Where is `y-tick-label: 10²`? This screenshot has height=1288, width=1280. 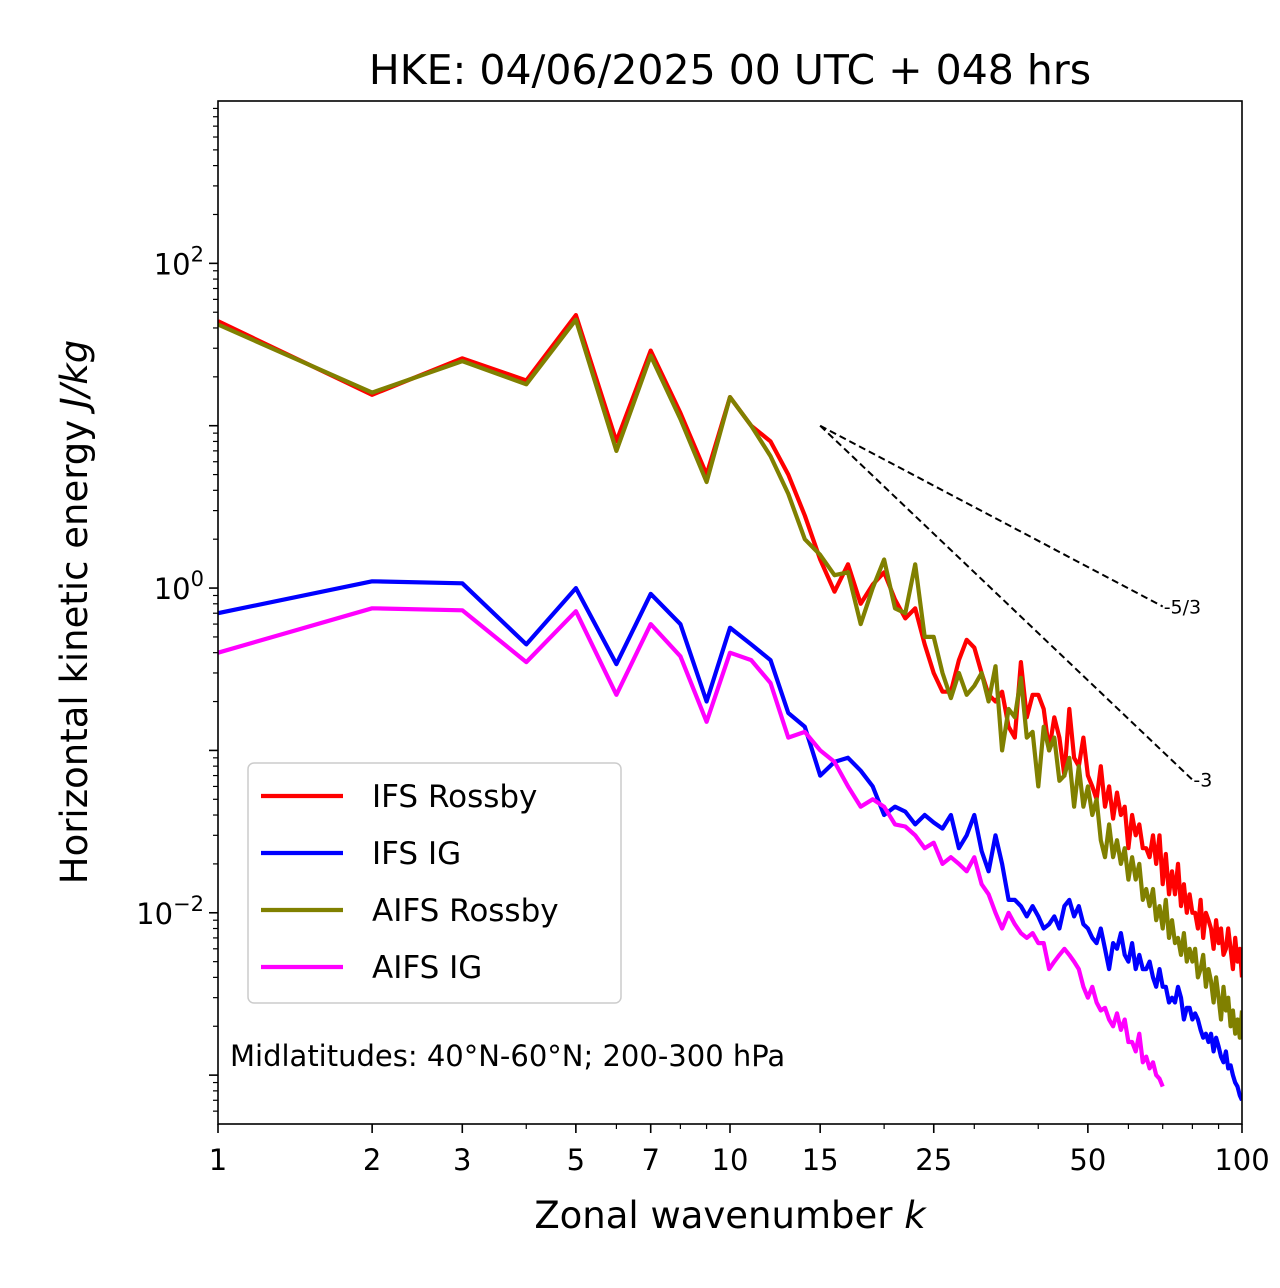
y-tick-label: 10² is located at coordinates (179, 261).